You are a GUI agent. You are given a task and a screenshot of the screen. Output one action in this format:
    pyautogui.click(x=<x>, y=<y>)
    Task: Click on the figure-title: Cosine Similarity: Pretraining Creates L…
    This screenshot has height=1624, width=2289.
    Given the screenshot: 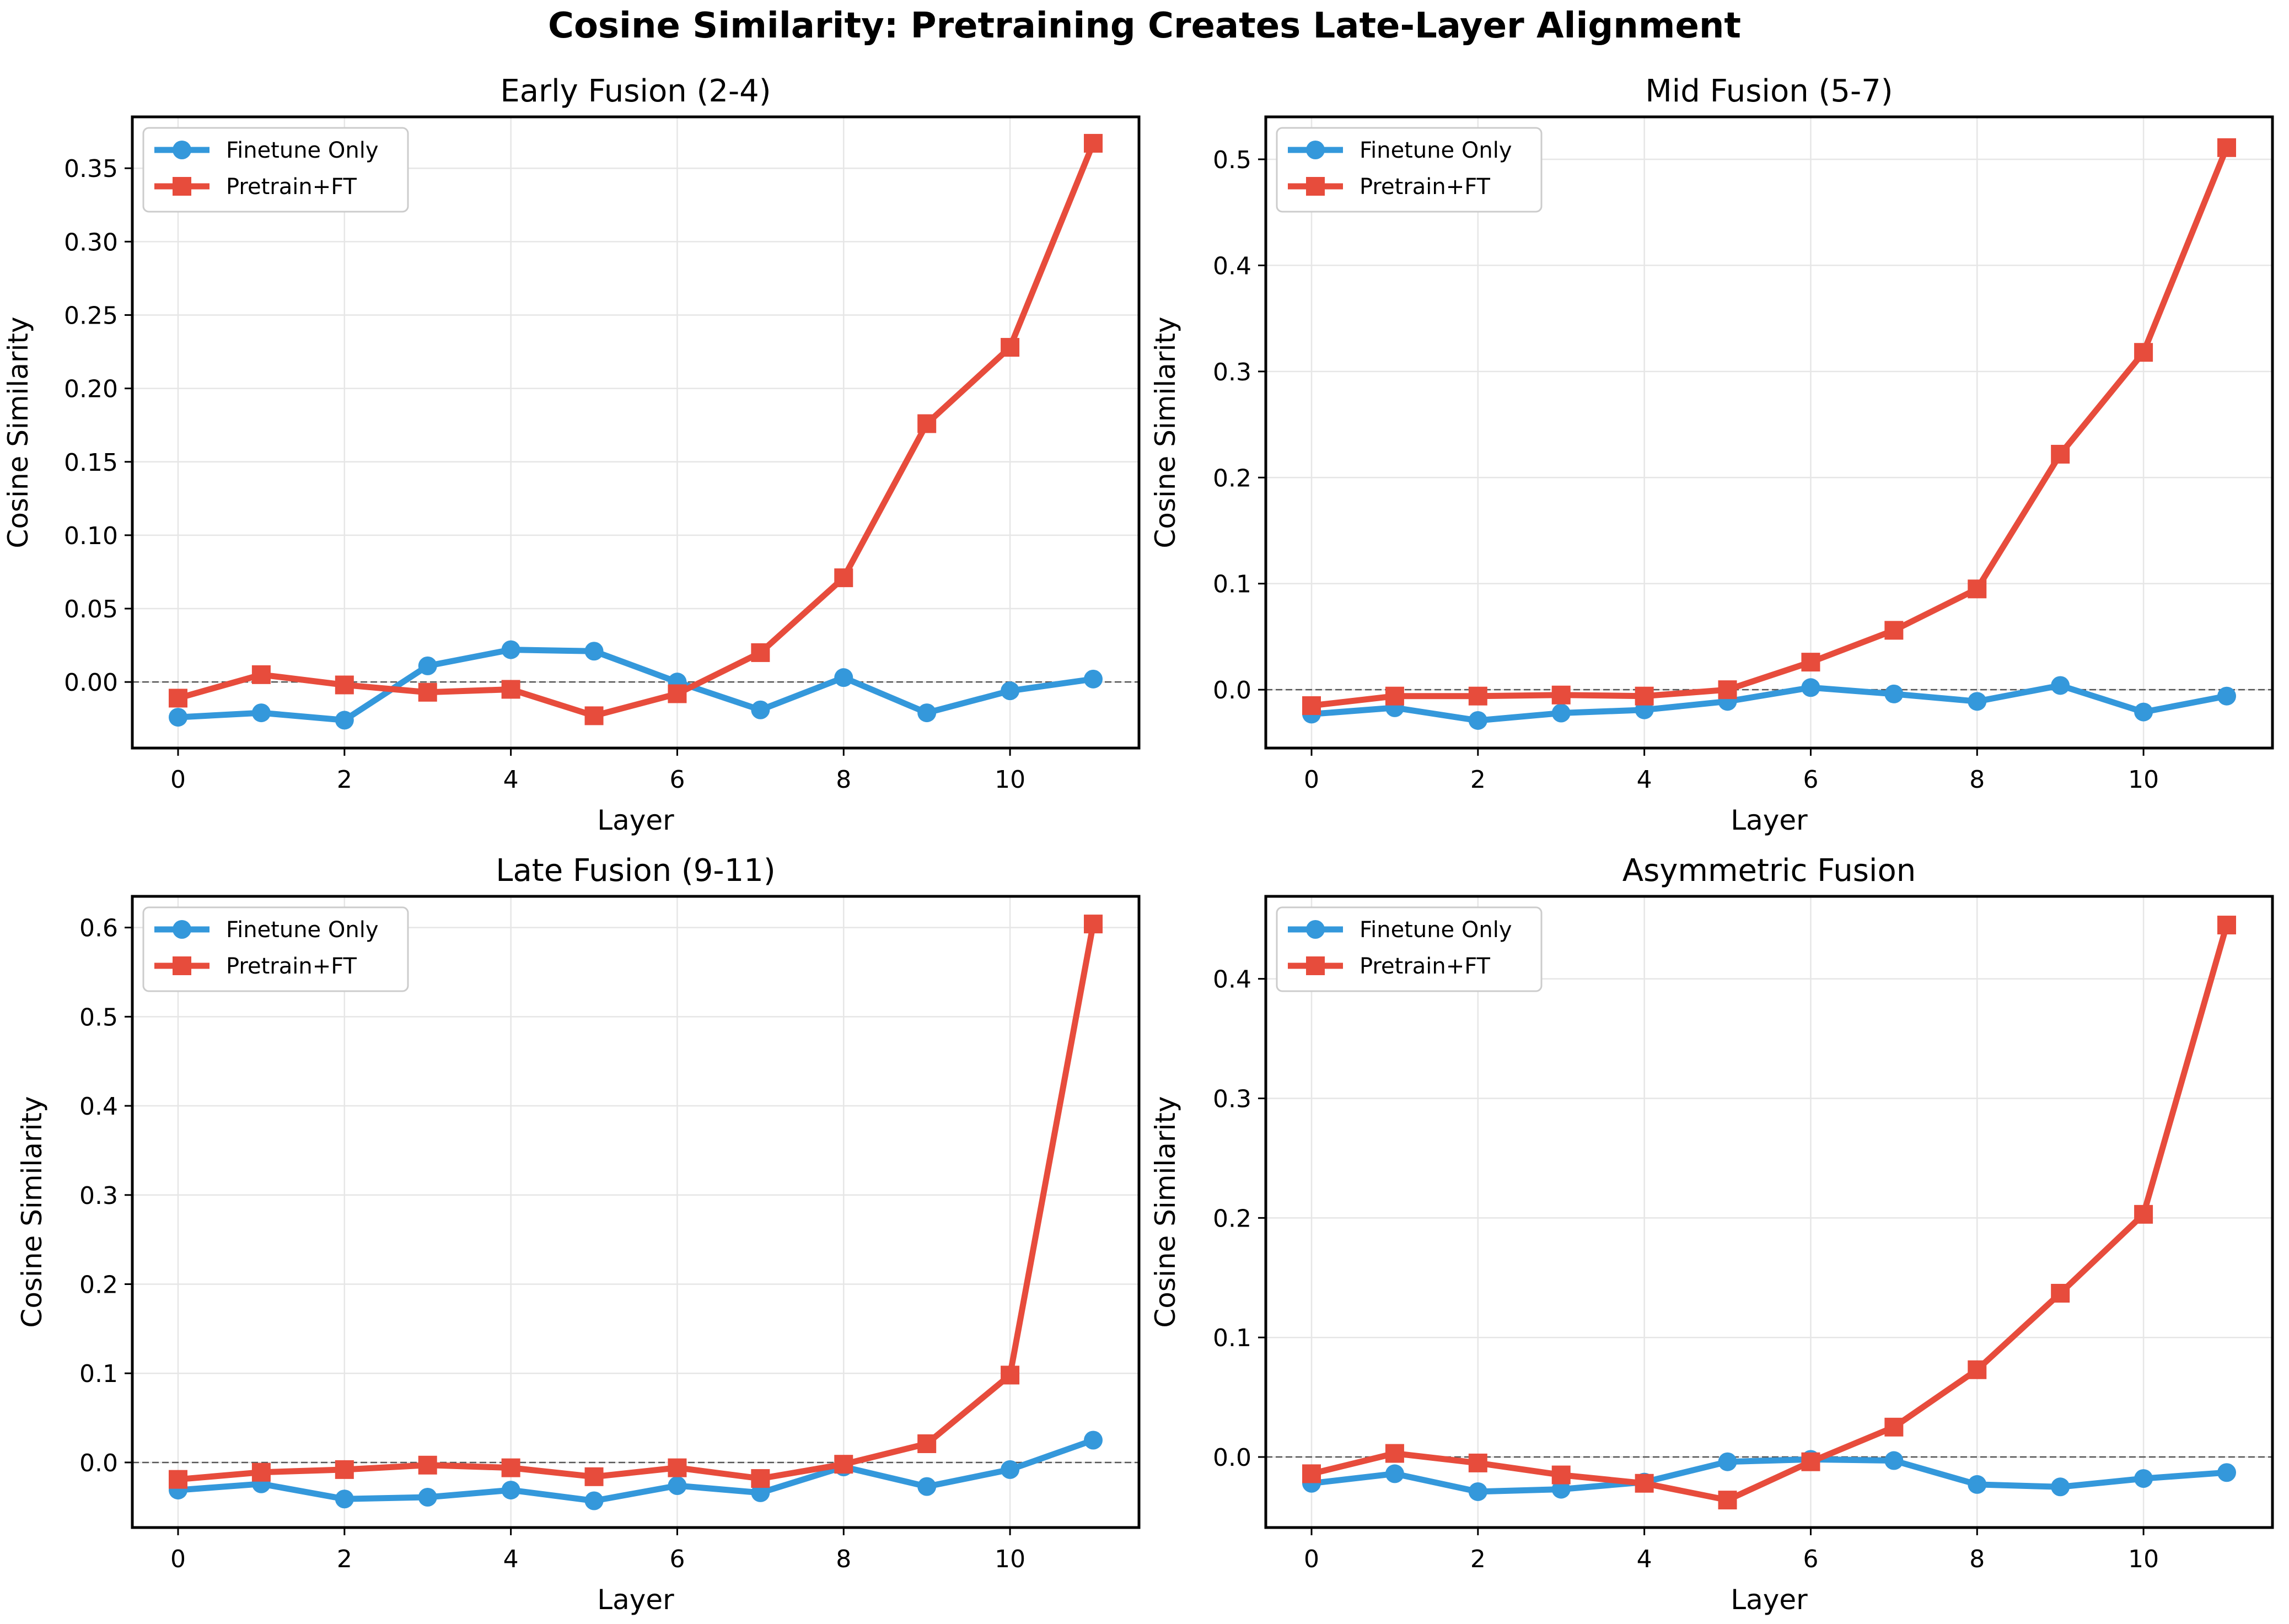 What is the action you would take?
    pyautogui.click(x=1144, y=26)
    